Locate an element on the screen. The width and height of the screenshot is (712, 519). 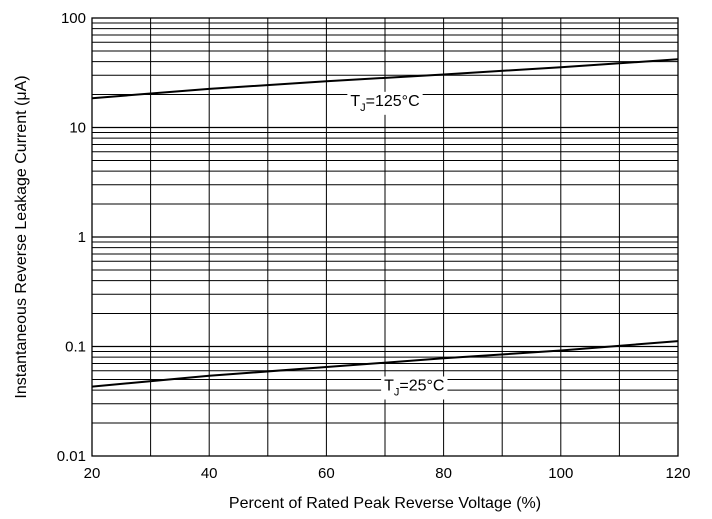
y-tick-label: 100 is located at coordinates (73, 18).